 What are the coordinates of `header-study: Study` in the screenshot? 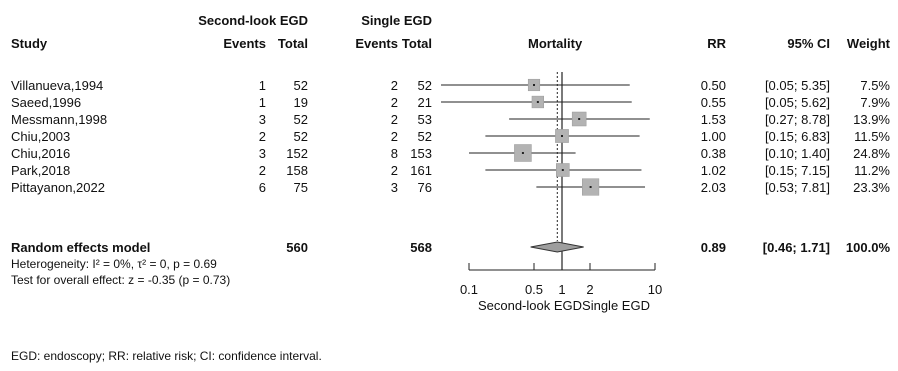 It's located at (29, 43).